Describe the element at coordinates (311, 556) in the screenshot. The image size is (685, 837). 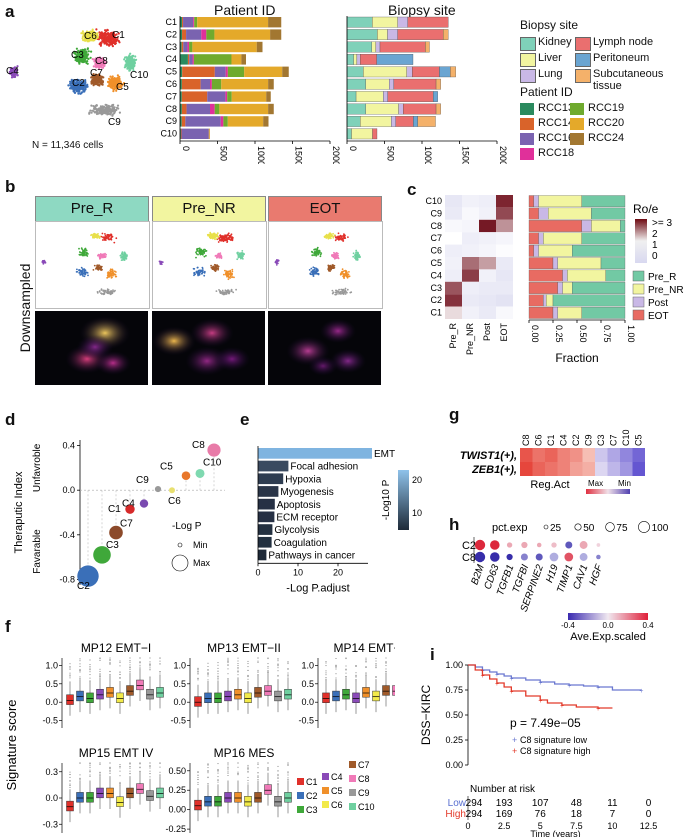
I see `enrichment-bar-label: Pathways in cancer` at that location.